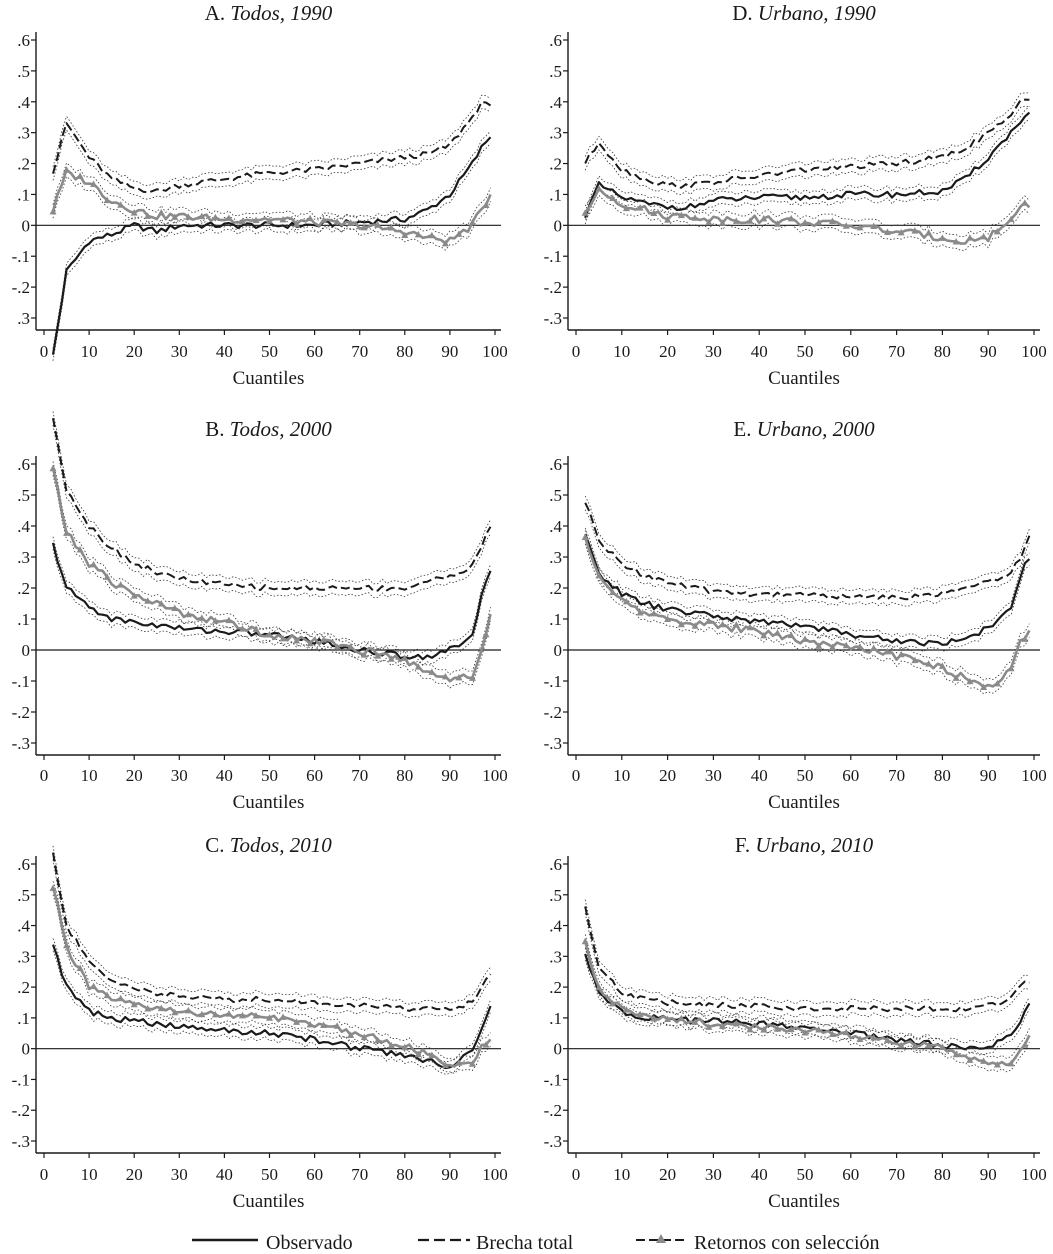 The height and width of the screenshot is (1254, 1053). I want to click on series-brecha-lower-band, so click(807, 558).